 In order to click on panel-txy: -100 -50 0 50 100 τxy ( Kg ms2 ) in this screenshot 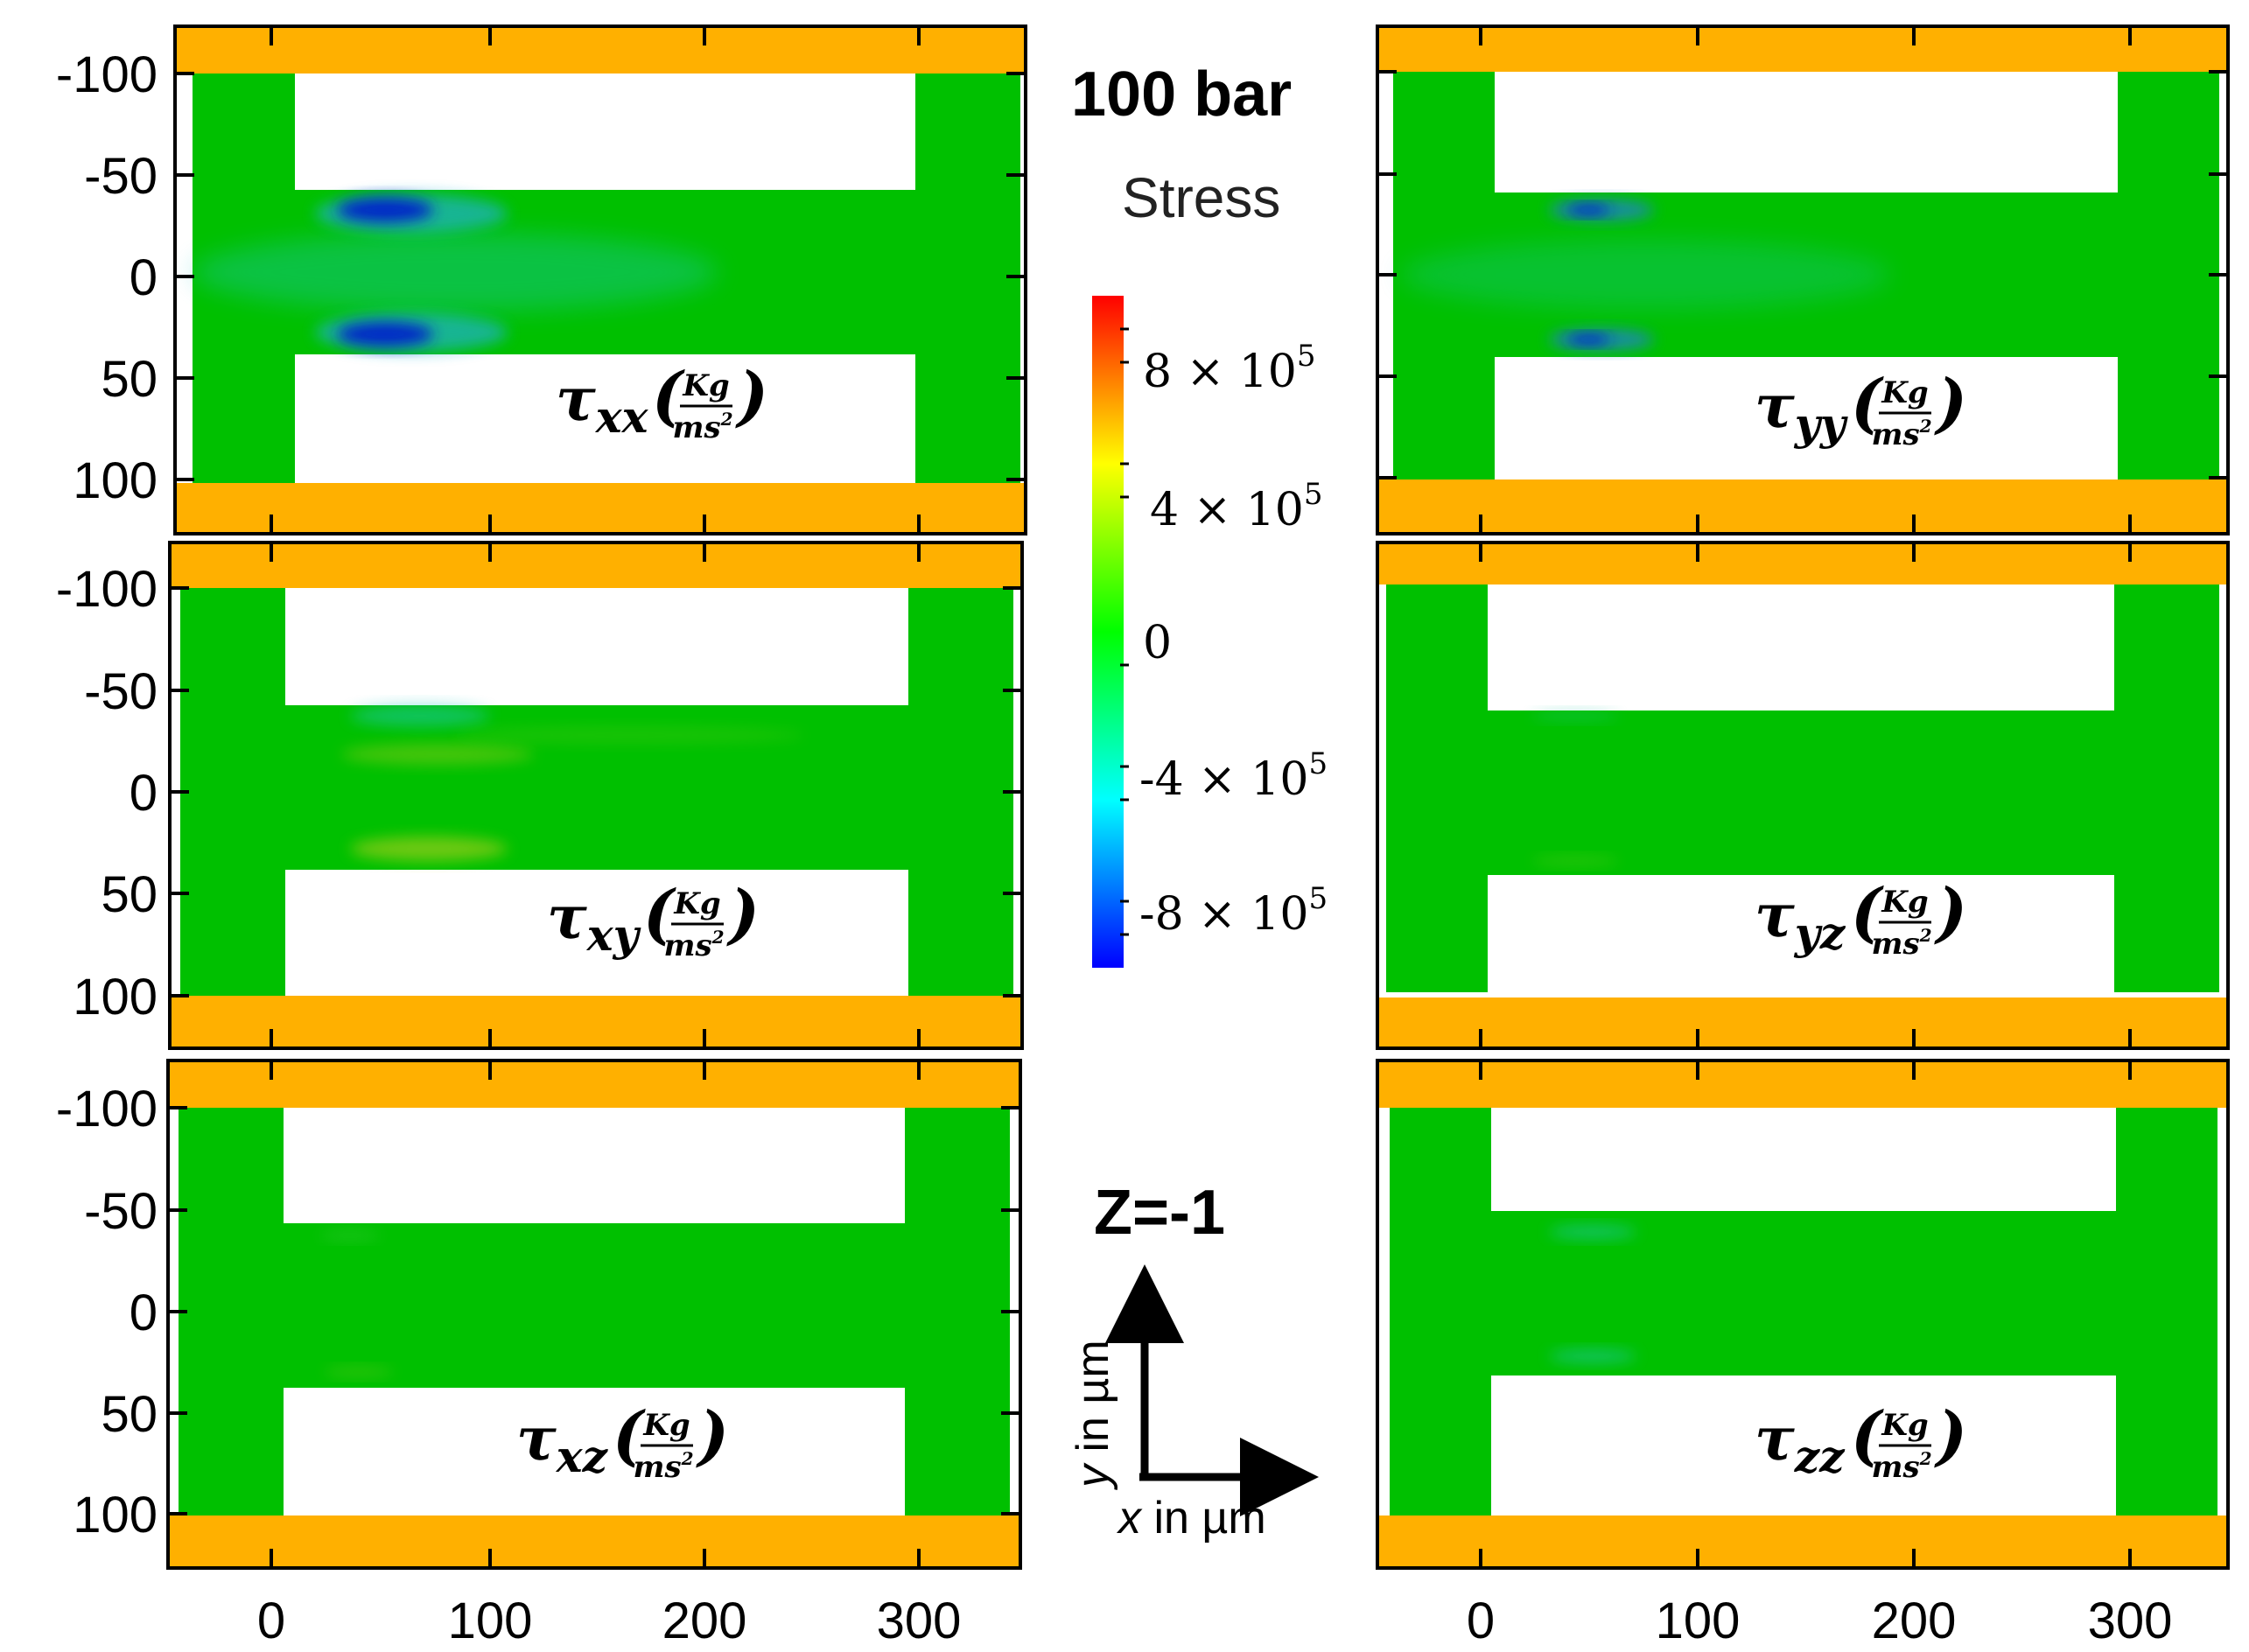, I will do `click(540, 795)`.